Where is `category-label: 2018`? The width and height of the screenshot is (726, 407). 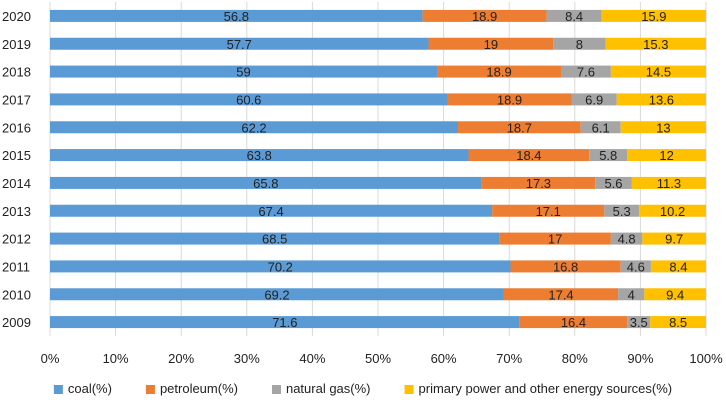 category-label: 2018 is located at coordinates (16, 72).